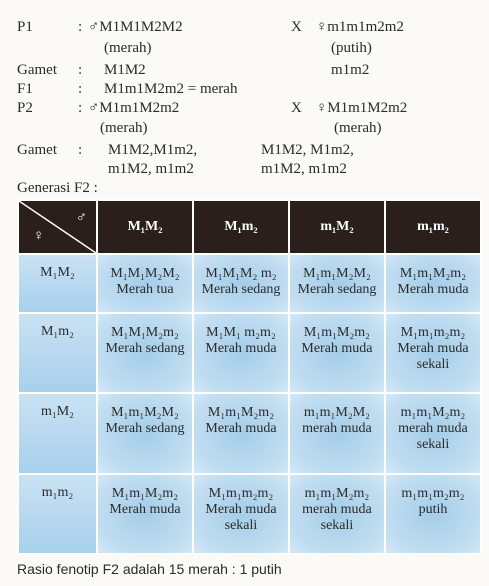 This screenshot has width=489, height=586. Describe the element at coordinates (432, 227) in the screenshot. I see `column-header: m₁m₂` at that location.